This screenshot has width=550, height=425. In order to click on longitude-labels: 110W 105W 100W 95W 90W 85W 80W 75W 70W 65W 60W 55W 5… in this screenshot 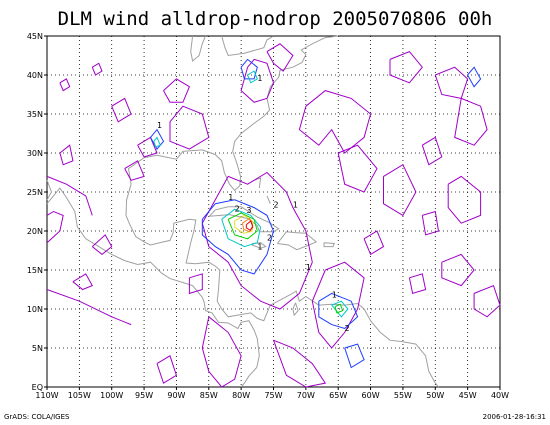, I will do `click(272, 395)`.